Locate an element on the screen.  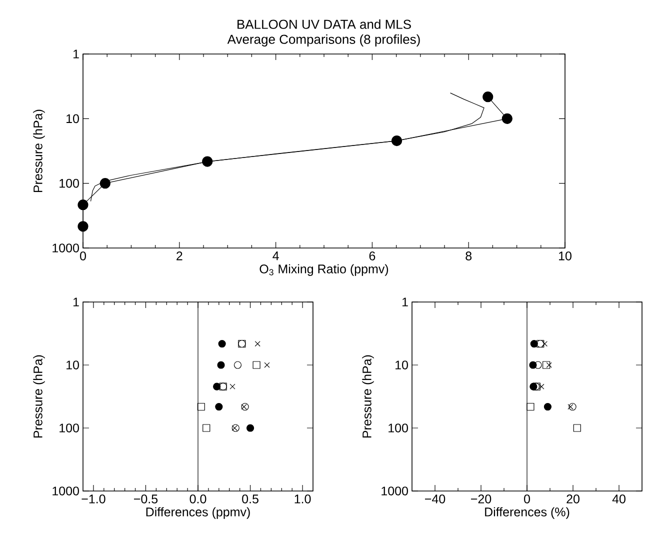
x-tick-label: 10 is located at coordinates (565, 256).